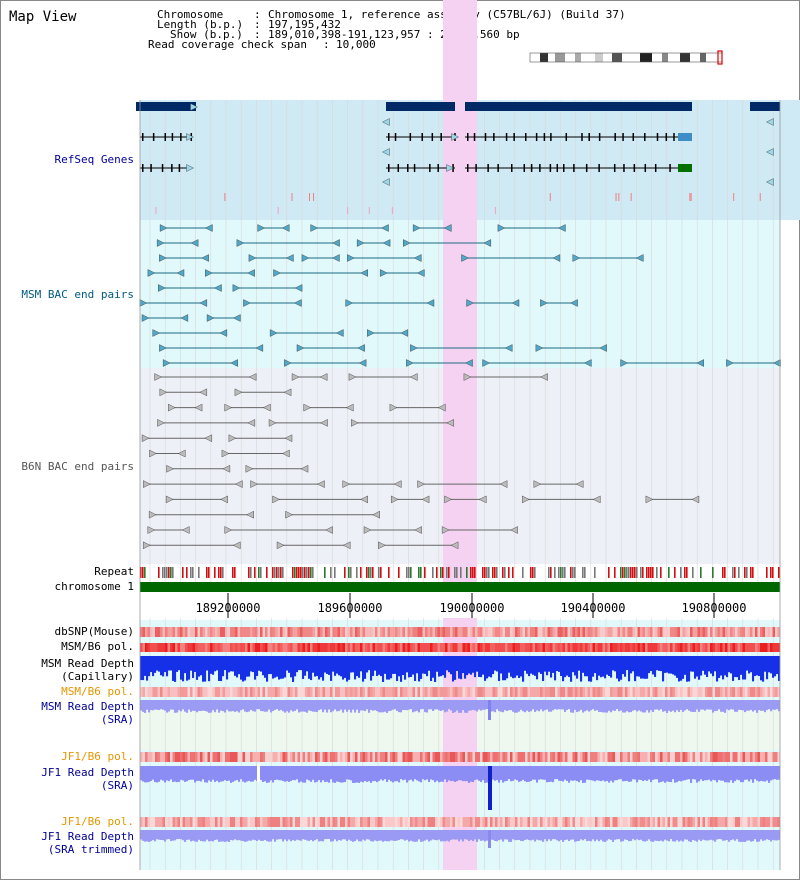 The width and height of the screenshot is (800, 880). Describe the element at coordinates (77, 294) in the screenshot. I see `track-label-msm-bac: MSM BAC end pairs` at that location.